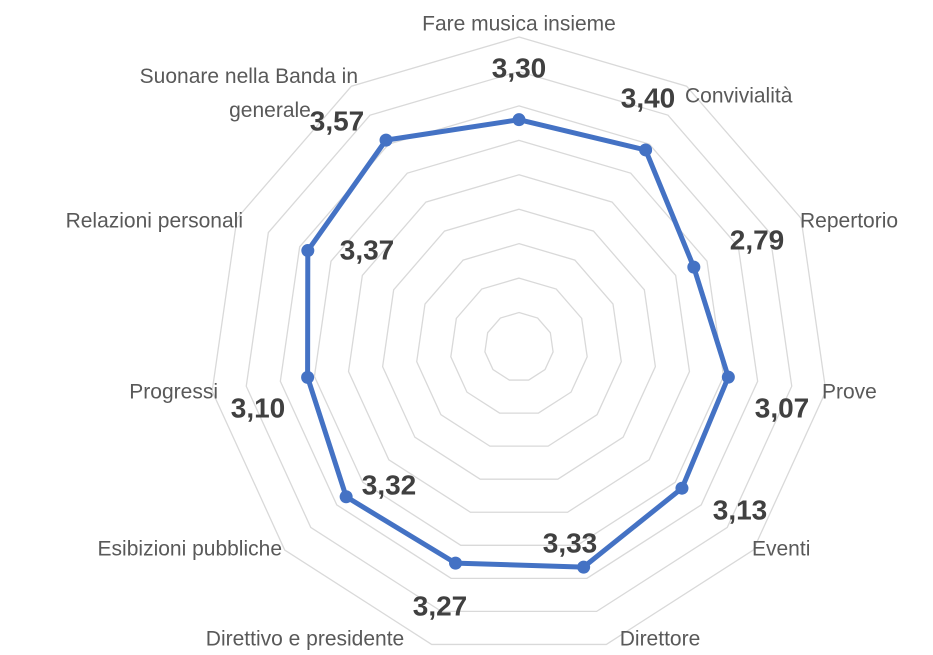  I want to click on data-label: 3,57, so click(337, 120).